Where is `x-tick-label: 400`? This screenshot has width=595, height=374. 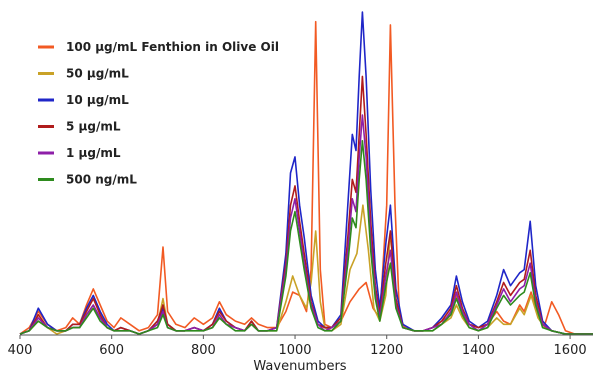
x-tick-label: 400 is located at coordinates (20, 350).